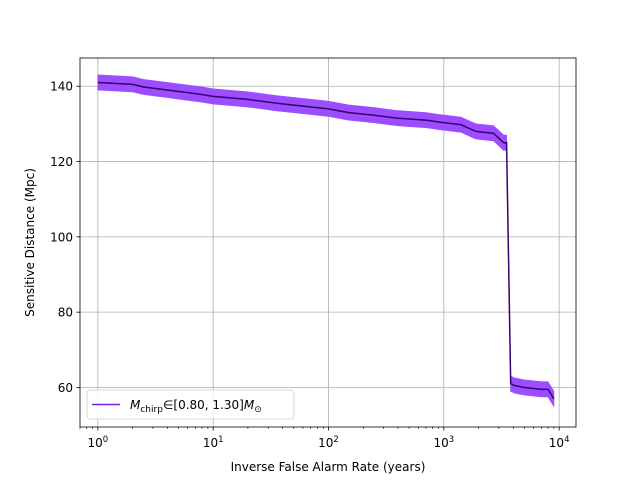 The height and width of the screenshot is (480, 640). Describe the element at coordinates (98, 442) in the screenshot. I see `x-tick-label: 10⁰` at that location.